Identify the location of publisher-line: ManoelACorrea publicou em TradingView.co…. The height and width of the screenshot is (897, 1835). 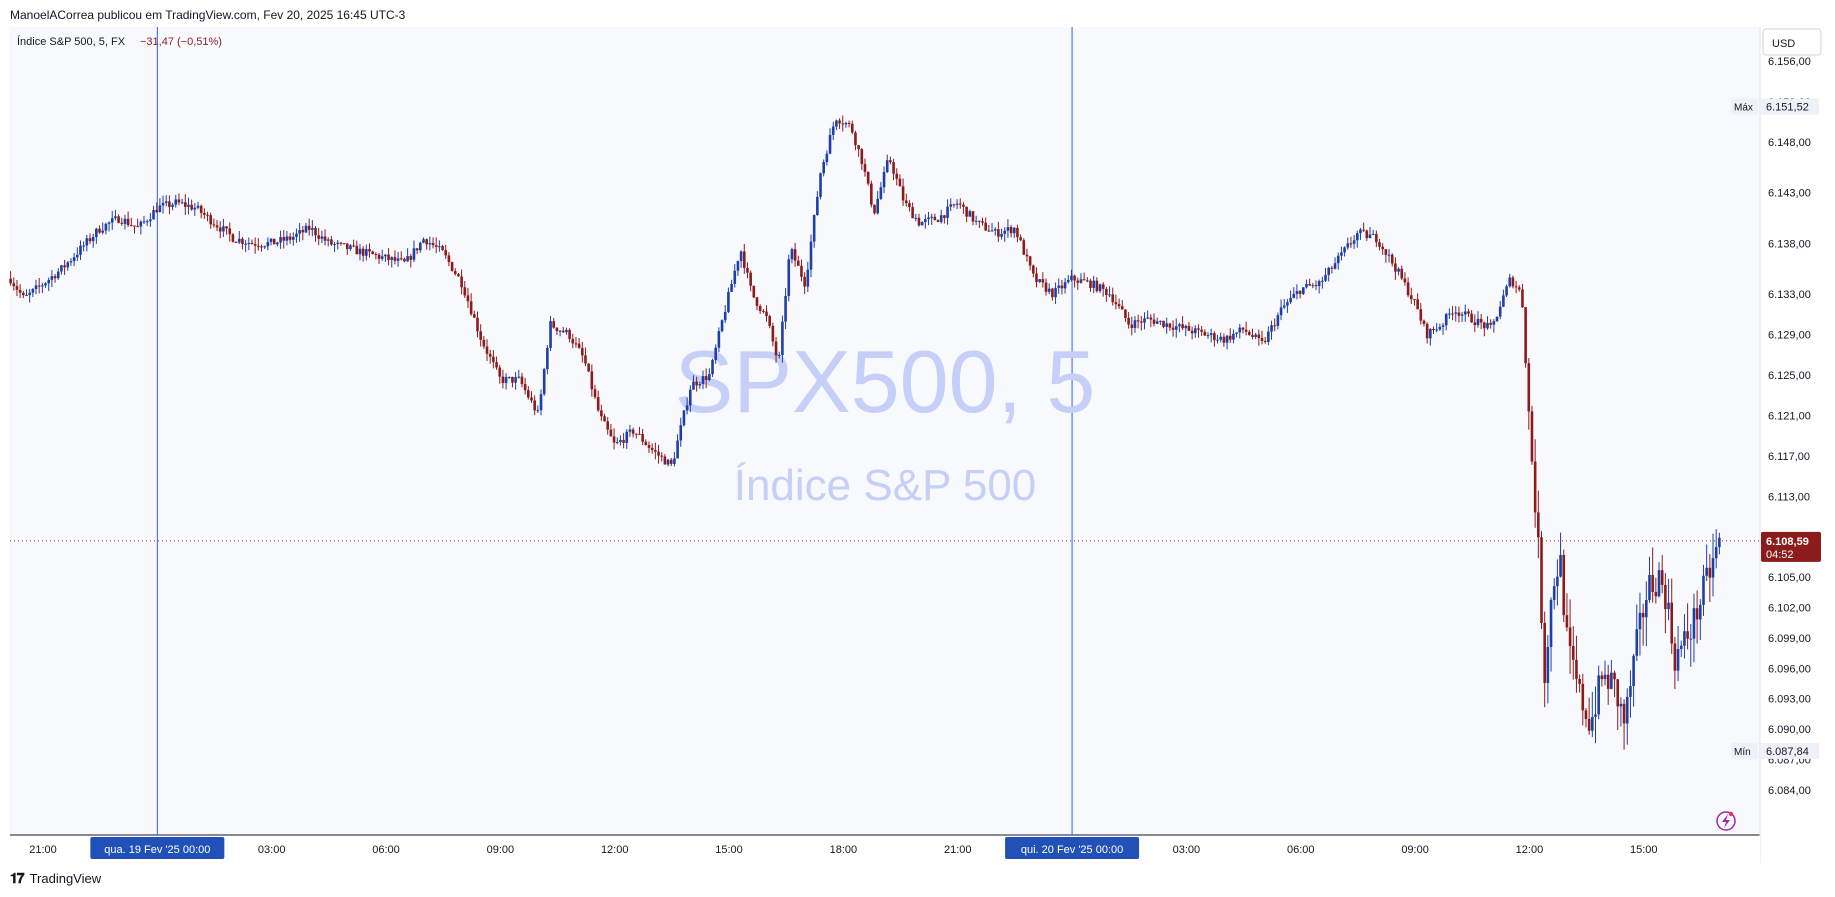
(208, 15).